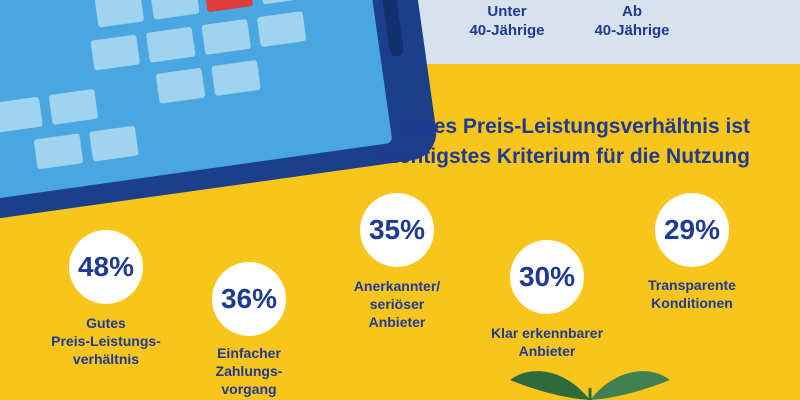  I want to click on stat-value: 30%, so click(547, 276).